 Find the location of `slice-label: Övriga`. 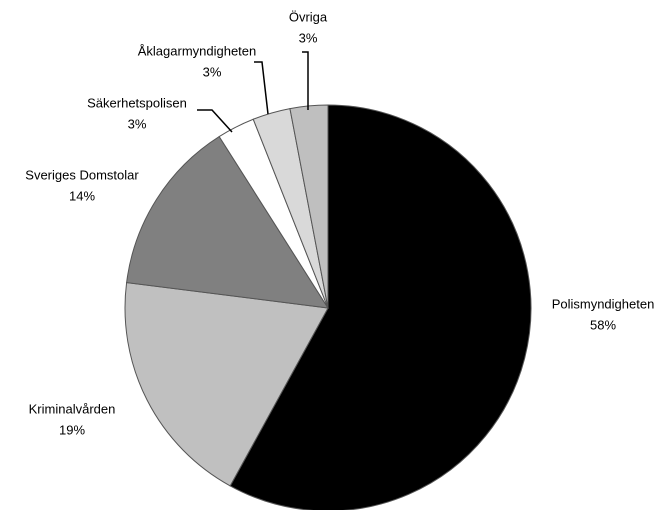

slice-label: Övriga is located at coordinates (308, 16).